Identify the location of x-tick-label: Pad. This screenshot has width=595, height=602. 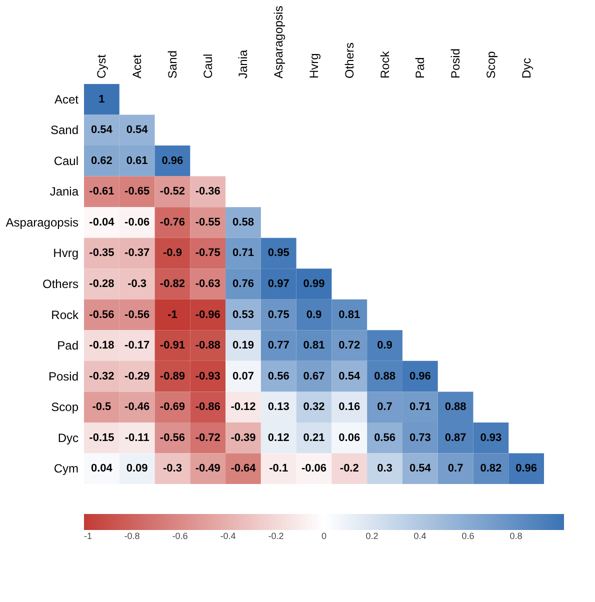
(420, 67).